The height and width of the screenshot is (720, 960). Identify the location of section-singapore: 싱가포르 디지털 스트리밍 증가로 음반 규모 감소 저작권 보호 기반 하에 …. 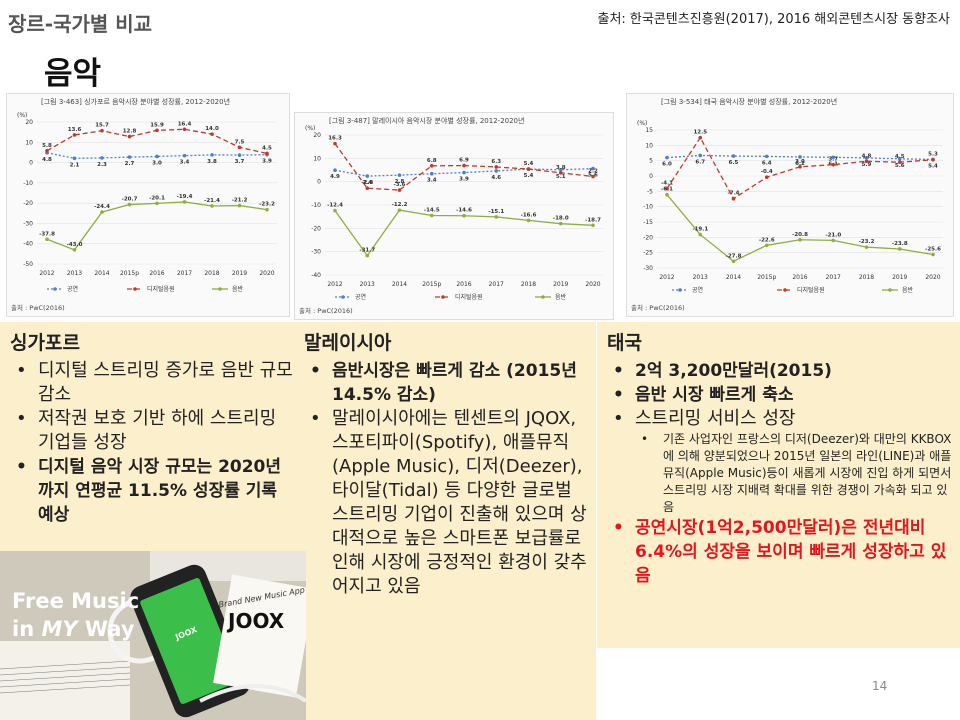
(152, 427).